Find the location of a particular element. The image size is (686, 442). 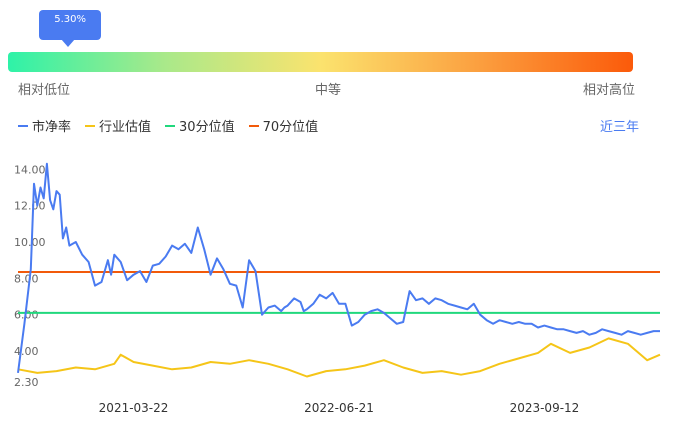

legend-item-p30: 30分位值 is located at coordinates (200, 125).